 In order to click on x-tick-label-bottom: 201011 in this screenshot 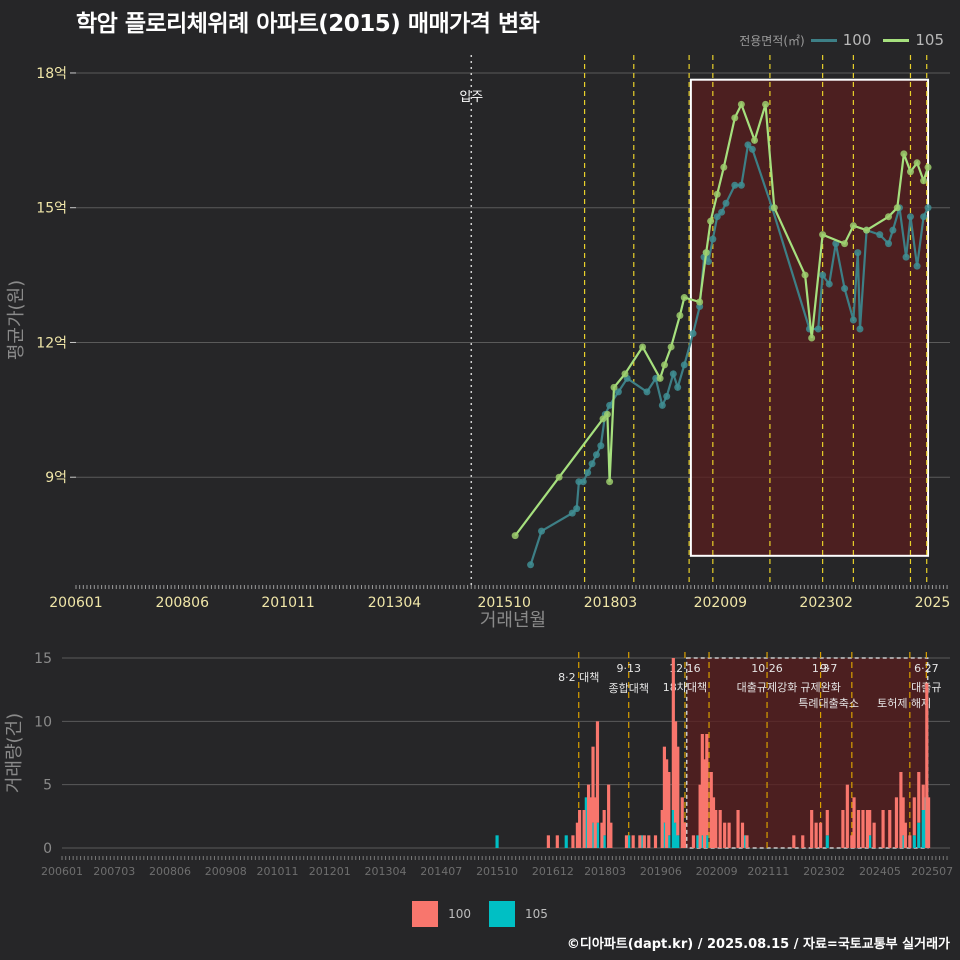, I will do `click(278, 871)`.